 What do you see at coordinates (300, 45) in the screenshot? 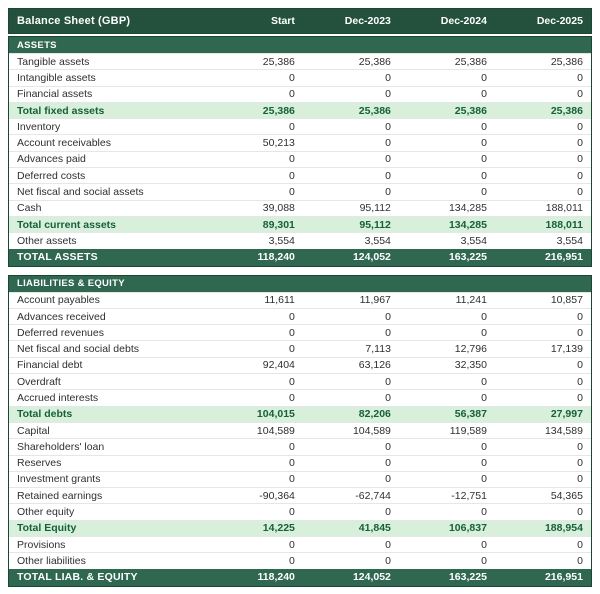
I see `section-header-assets: ASSETS` at bounding box center [300, 45].